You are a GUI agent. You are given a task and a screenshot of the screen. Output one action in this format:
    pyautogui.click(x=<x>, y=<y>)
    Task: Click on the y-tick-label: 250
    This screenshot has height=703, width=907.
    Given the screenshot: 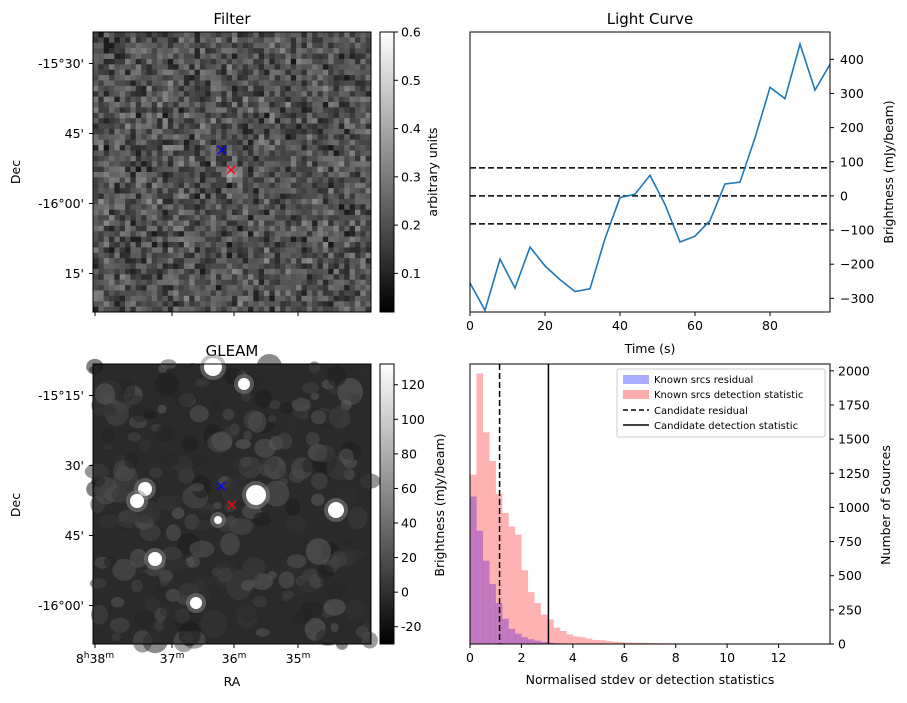 What is the action you would take?
    pyautogui.click(x=850, y=609)
    